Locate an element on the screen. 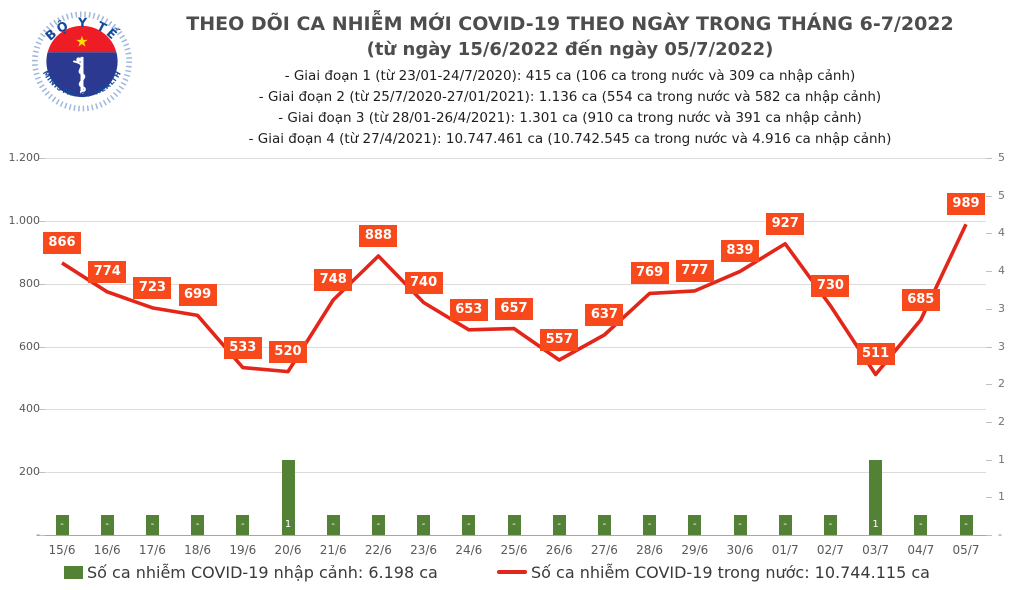 This screenshot has height=590, width=1024. point-value-label: 653 is located at coordinates (468, 309).